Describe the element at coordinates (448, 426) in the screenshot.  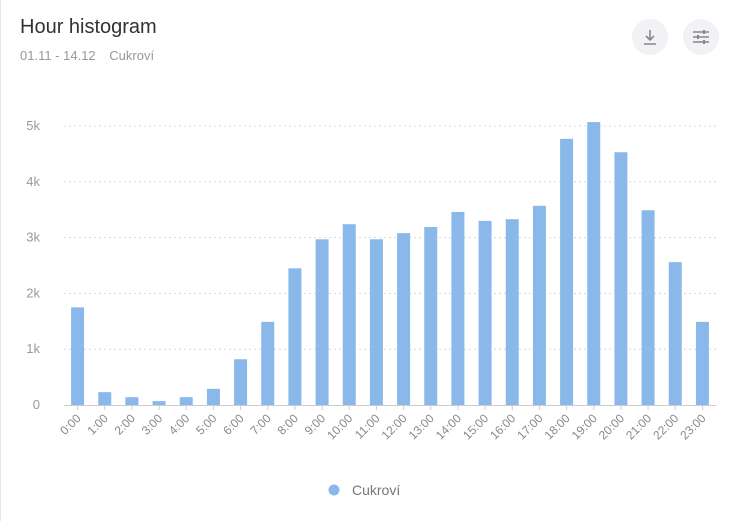
I see `x-tick-label: 14:00` at that location.